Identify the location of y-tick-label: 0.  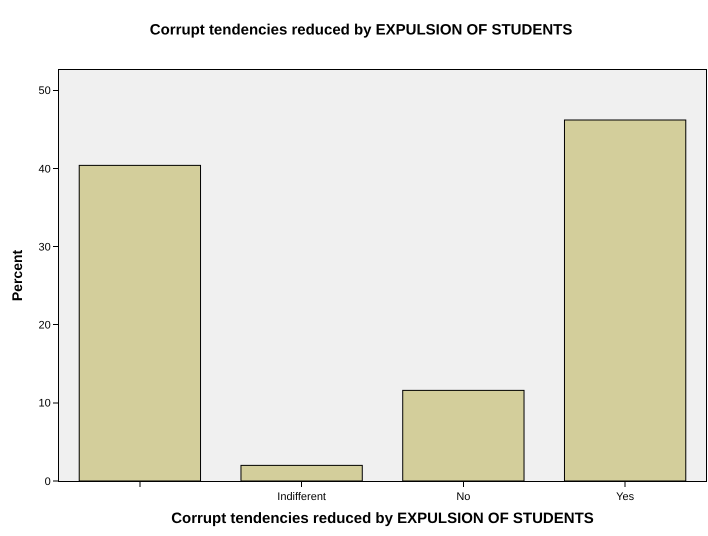
(47, 482).